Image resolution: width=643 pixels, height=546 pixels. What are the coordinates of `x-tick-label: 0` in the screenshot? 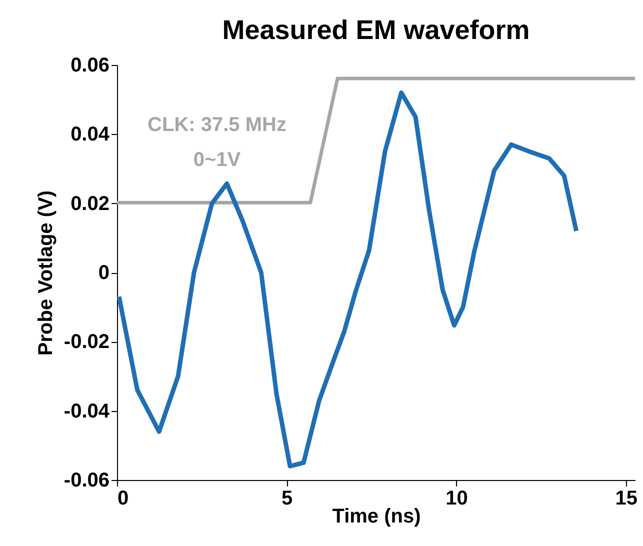 It's located at (123, 499).